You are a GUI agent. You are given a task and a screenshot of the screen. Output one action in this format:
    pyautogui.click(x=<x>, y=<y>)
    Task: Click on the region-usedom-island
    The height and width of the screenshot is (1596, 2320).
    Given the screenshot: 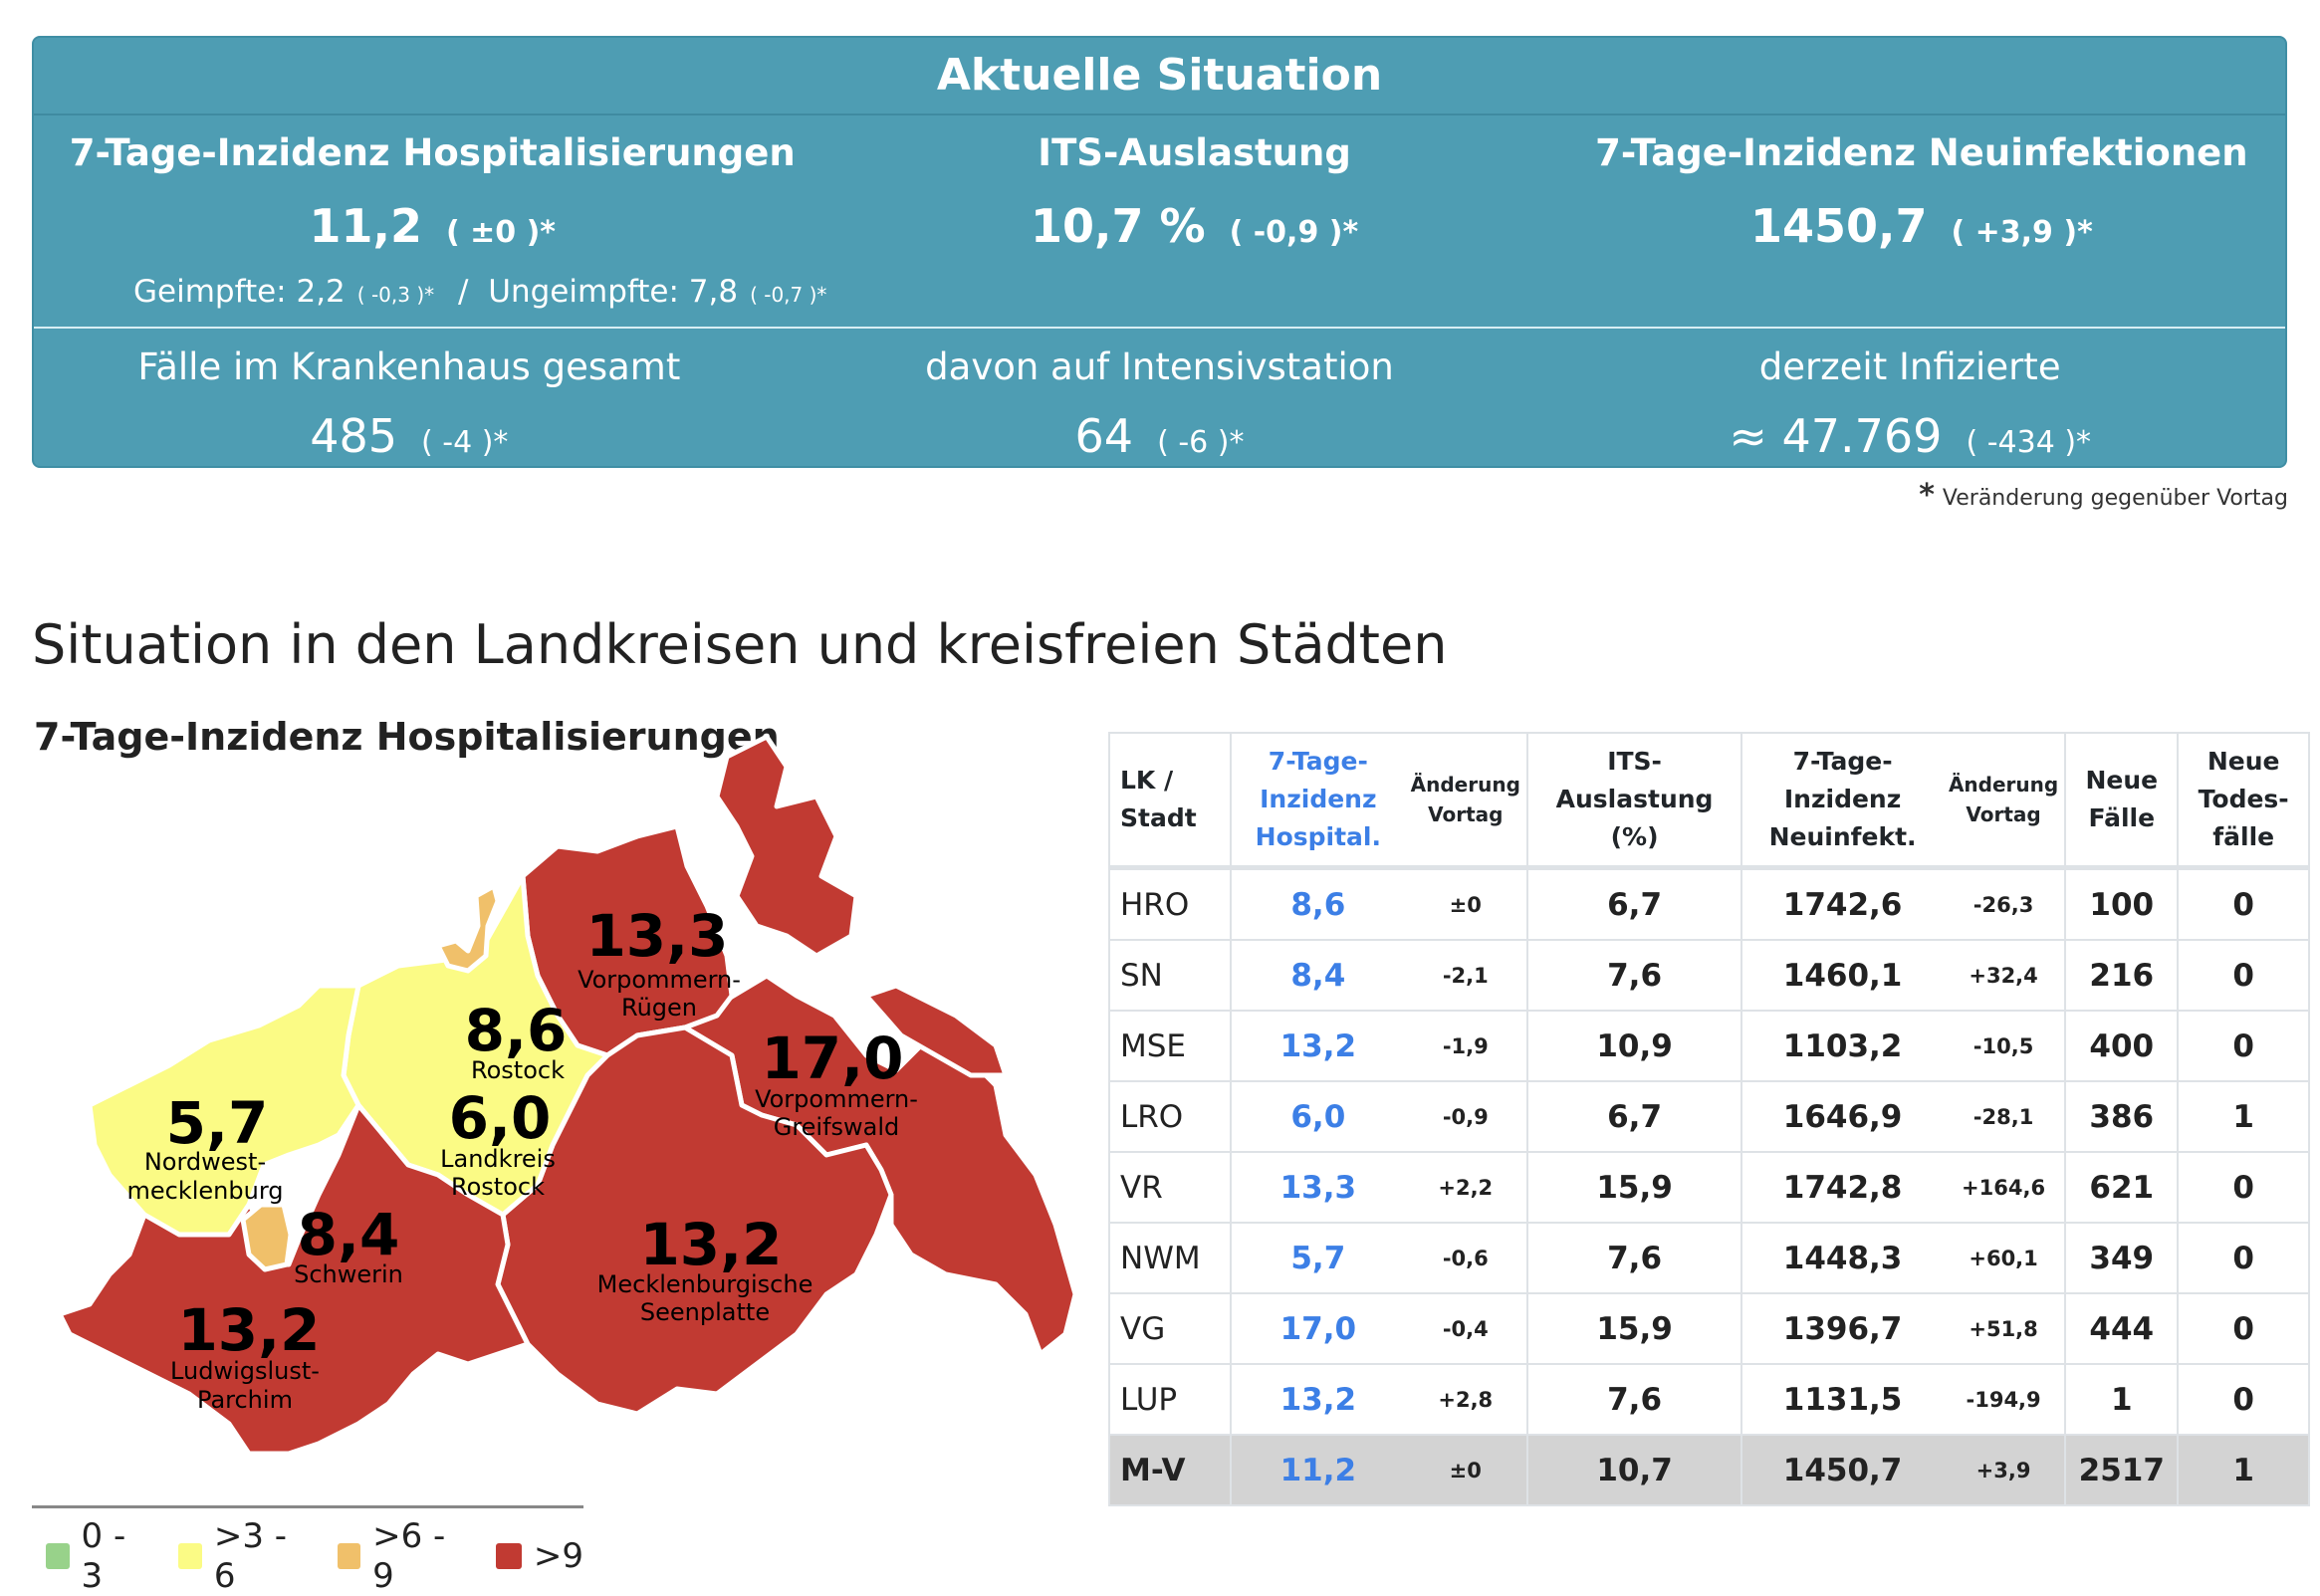 What is the action you would take?
    pyautogui.click(x=936, y=1030)
    